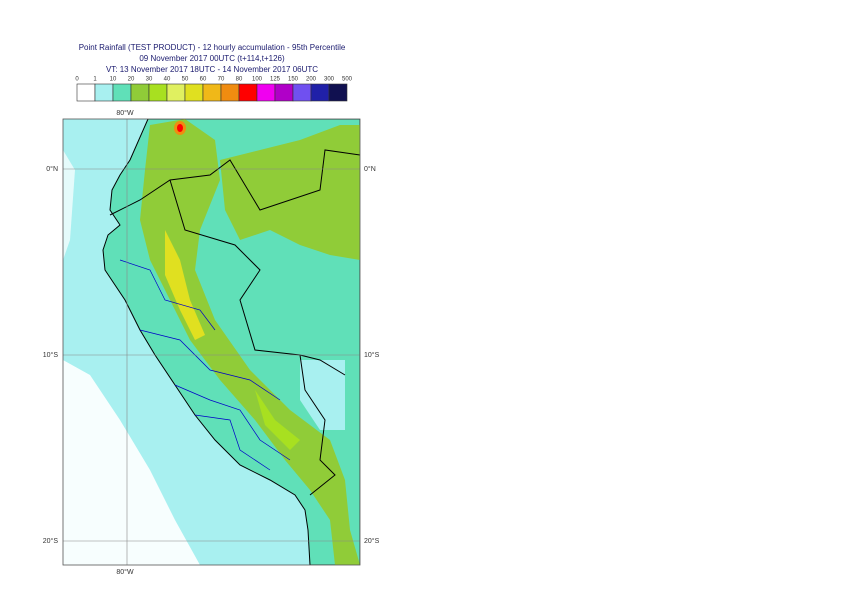 The height and width of the screenshot is (601, 842). I want to click on region-borders, so click(205, 365).